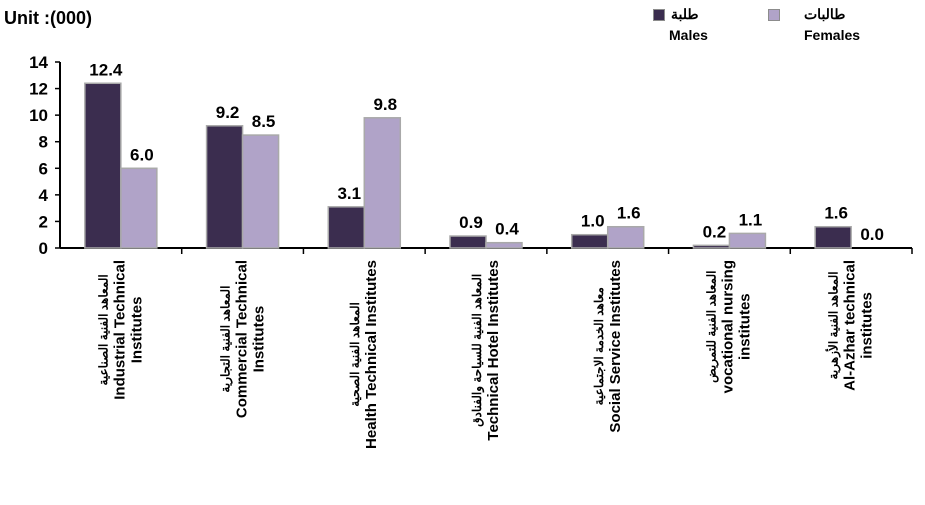 This screenshot has height=505, width=925. Describe the element at coordinates (355, 354) in the screenshot. I see `x-category-label-ar: المعاهد الفنية الصحية` at that location.